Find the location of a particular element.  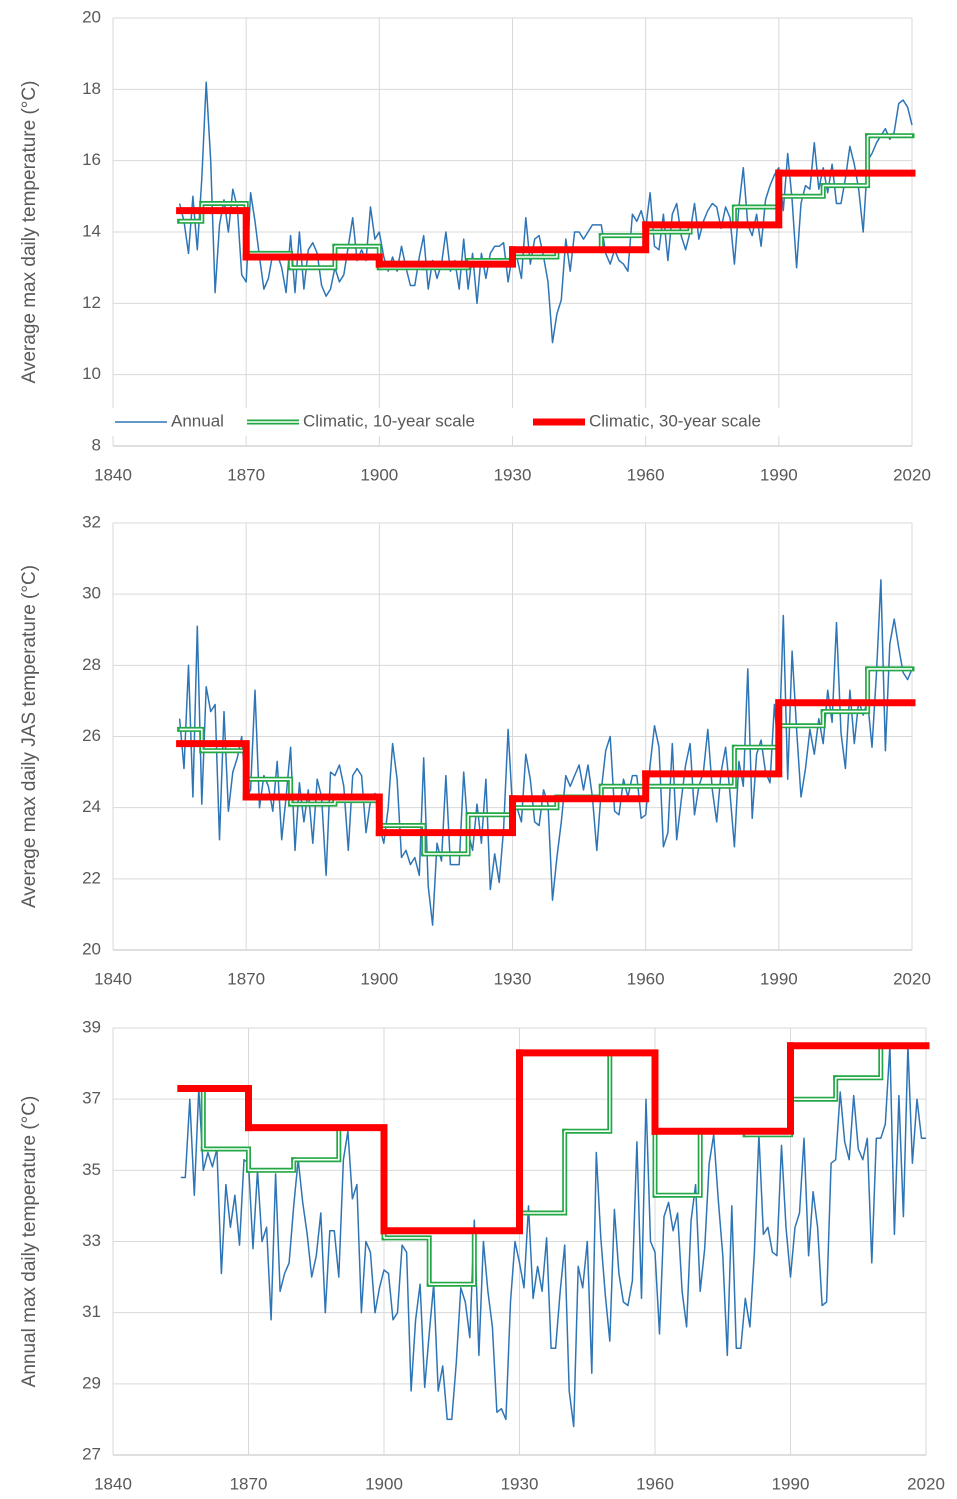

legend-label: Climatic, 10-year scale is located at coordinates (389, 420).